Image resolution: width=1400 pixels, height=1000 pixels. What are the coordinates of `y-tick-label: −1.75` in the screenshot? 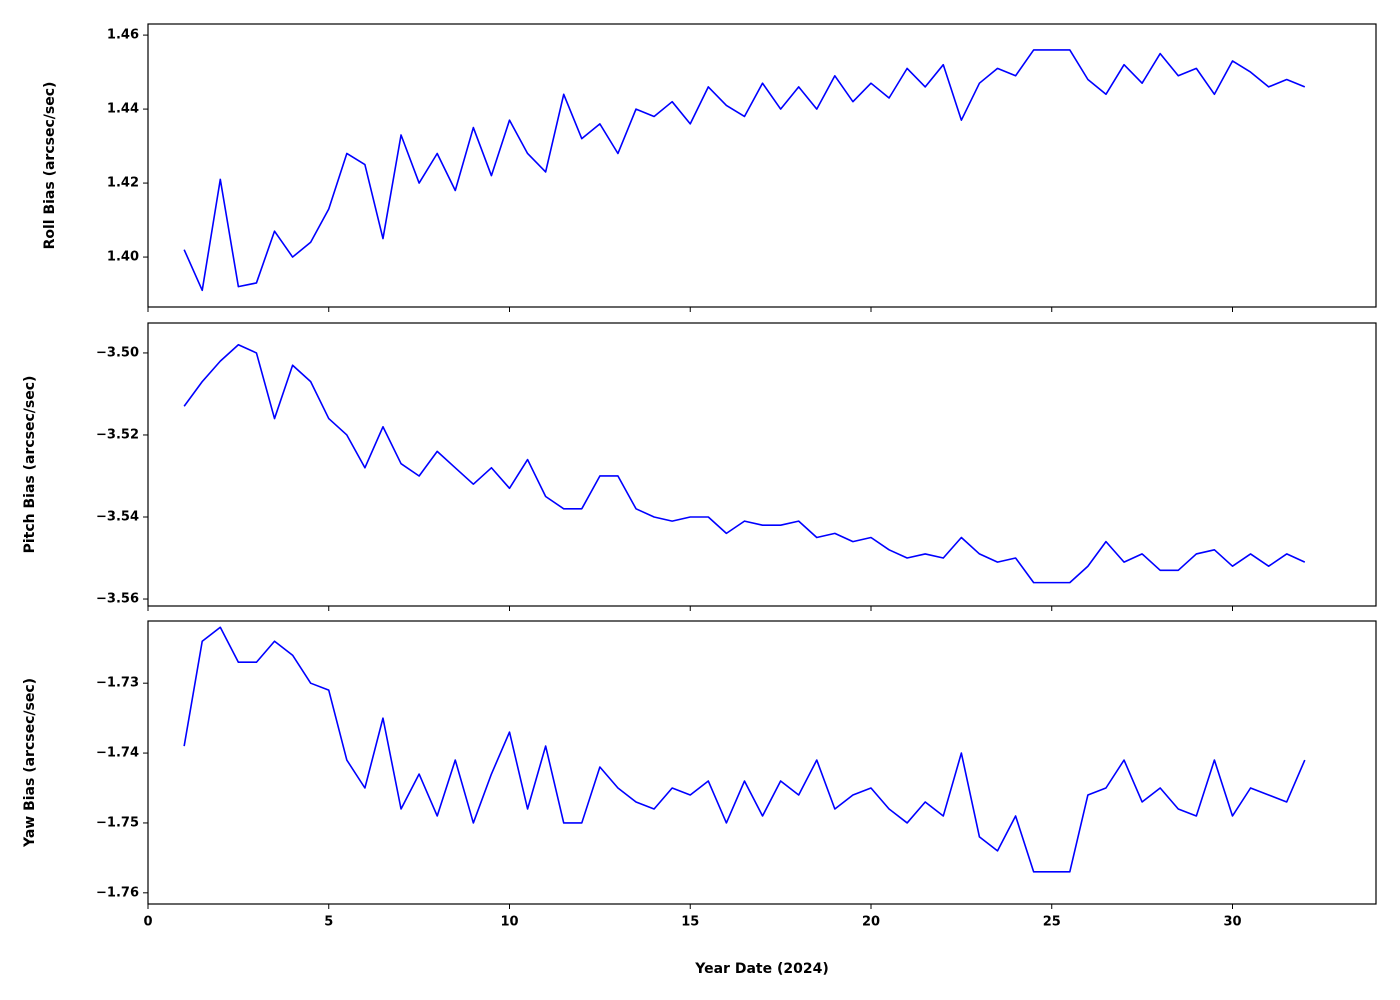 It's located at (117, 822).